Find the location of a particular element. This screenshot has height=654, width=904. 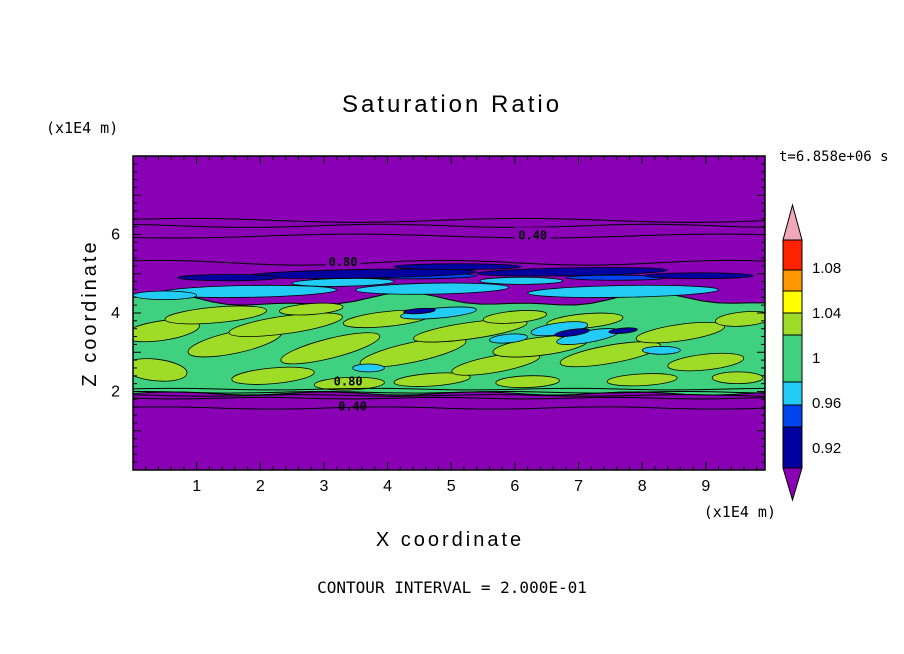

colorbar-tick-label: 1.04 is located at coordinates (826, 313).